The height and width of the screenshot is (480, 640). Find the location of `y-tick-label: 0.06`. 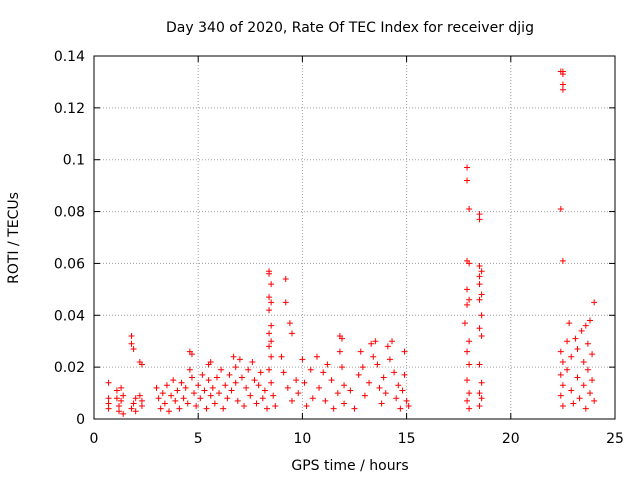

y-tick-label: 0.06 is located at coordinates (69, 264).